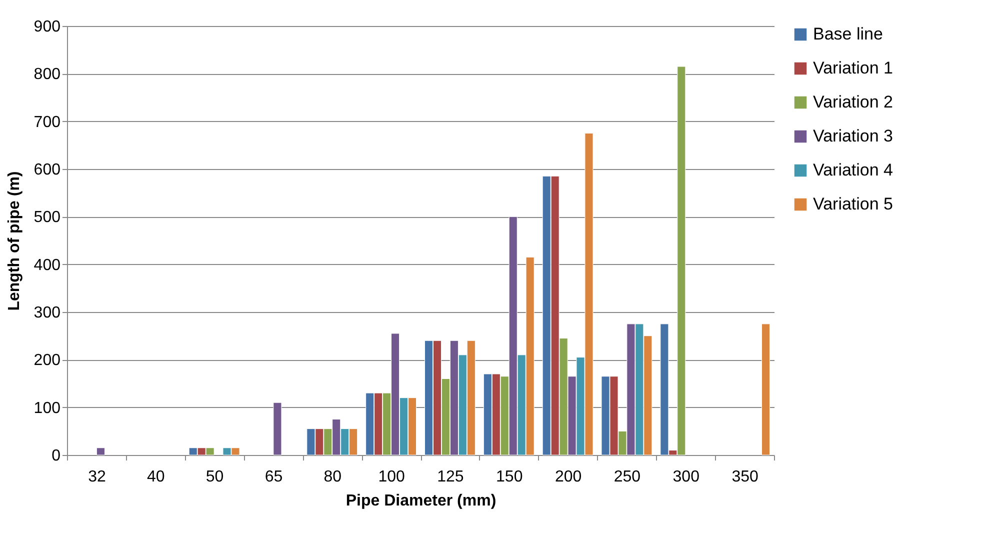 Image resolution: width=998 pixels, height=538 pixels. What do you see at coordinates (853, 68) in the screenshot?
I see `legend-label: Variation 1` at bounding box center [853, 68].